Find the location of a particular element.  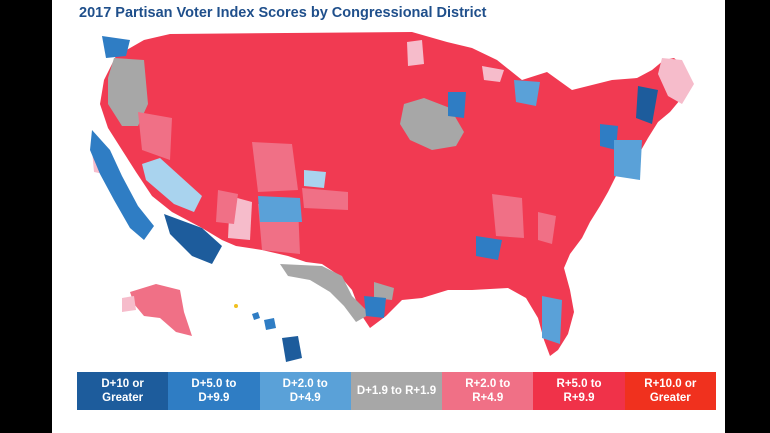

gray-district-nw is located at coordinates (128, 92).